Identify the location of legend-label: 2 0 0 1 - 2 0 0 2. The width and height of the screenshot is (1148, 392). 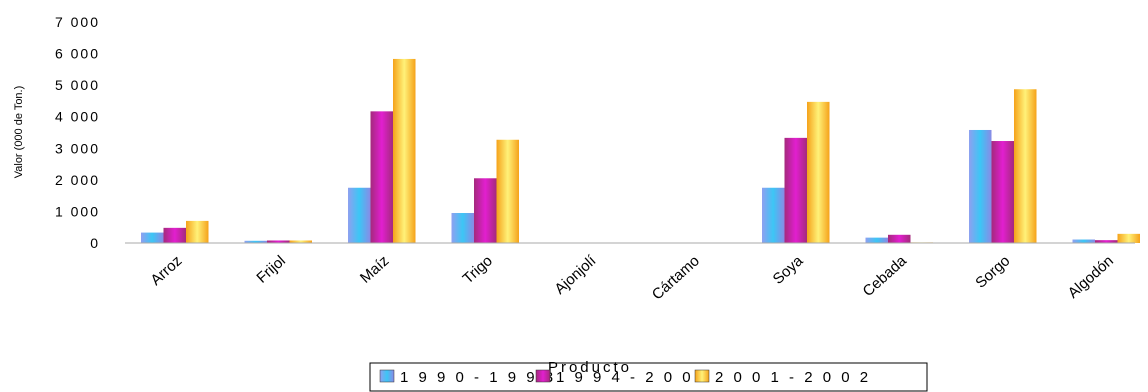
(793, 377).